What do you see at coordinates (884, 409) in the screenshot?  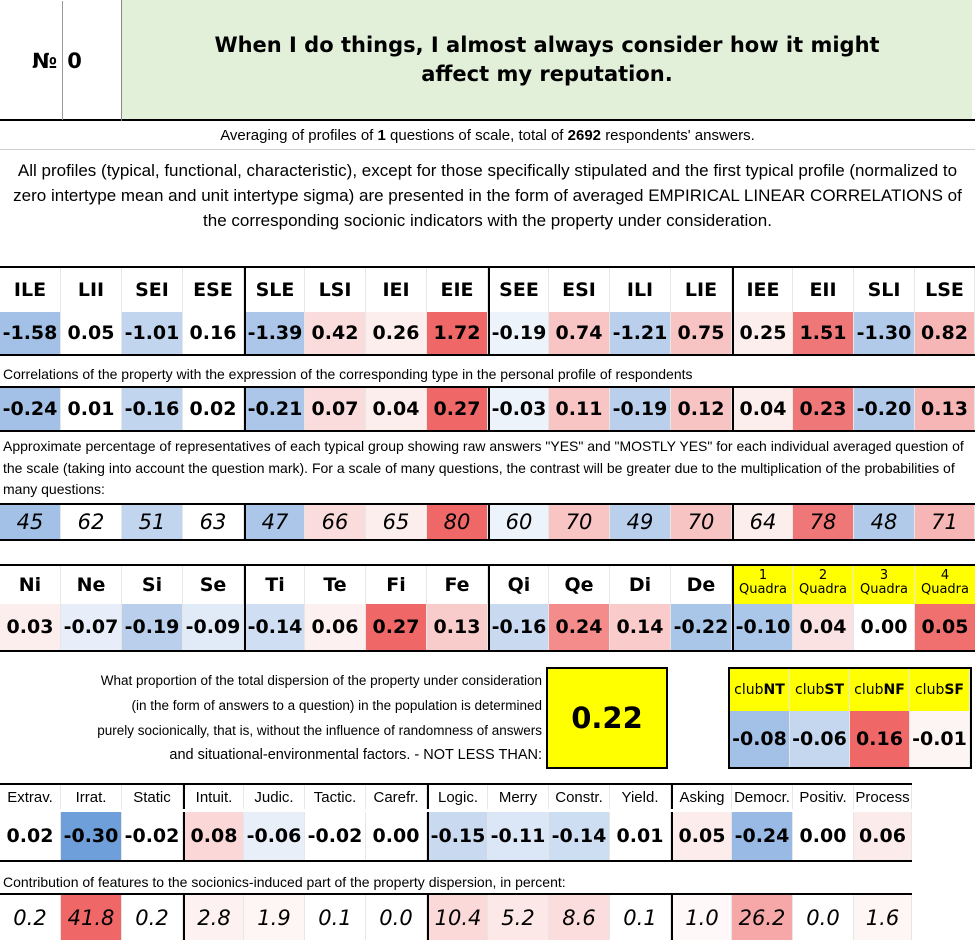 I see `type-correlation-14: -0.20` at bounding box center [884, 409].